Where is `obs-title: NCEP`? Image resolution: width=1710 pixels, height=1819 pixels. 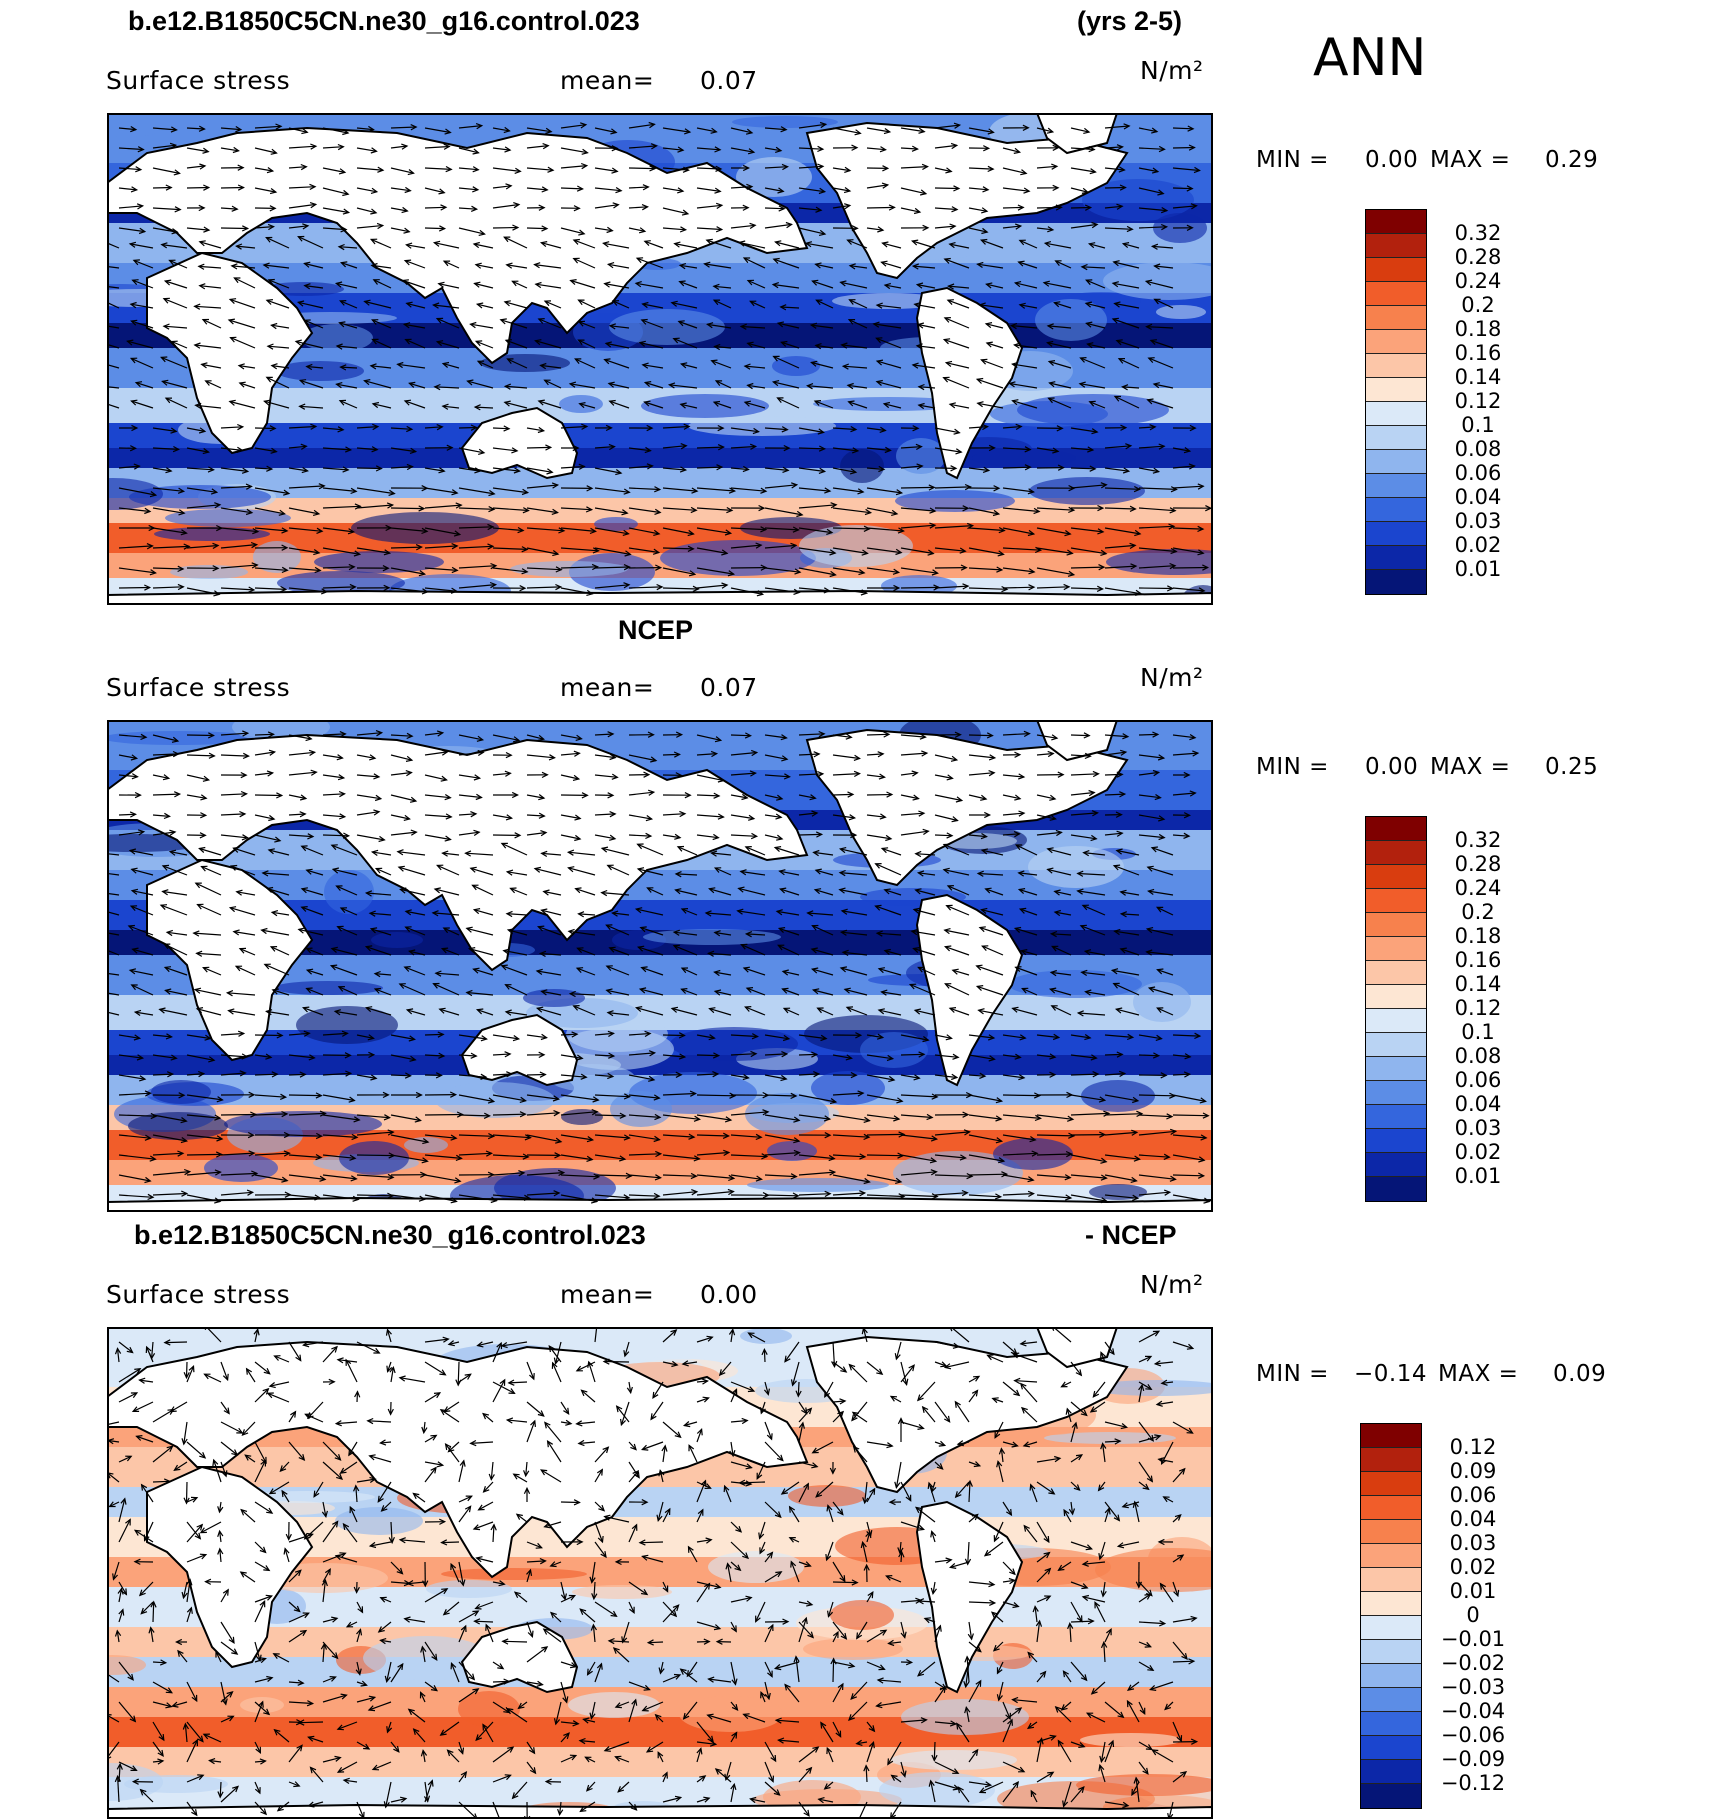 obs-title: NCEP is located at coordinates (656, 630).